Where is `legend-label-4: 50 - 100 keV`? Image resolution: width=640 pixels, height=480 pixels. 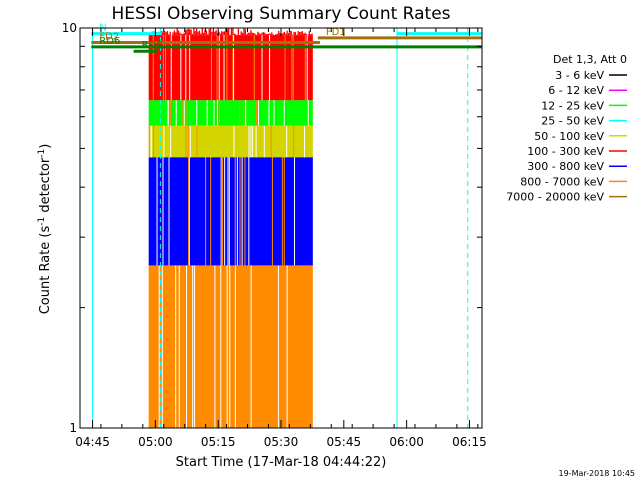 legend-label-4: 50 - 100 keV is located at coordinates (569, 136).